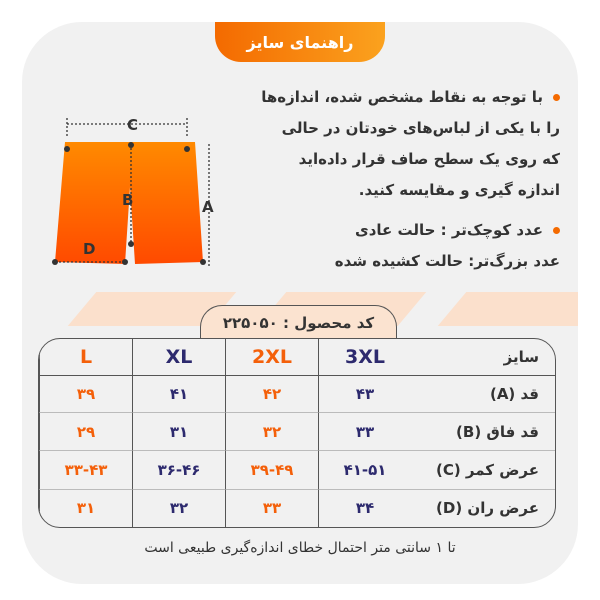 The width and height of the screenshot is (600, 600). I want to click on cell: ۴۱, so click(178, 394).